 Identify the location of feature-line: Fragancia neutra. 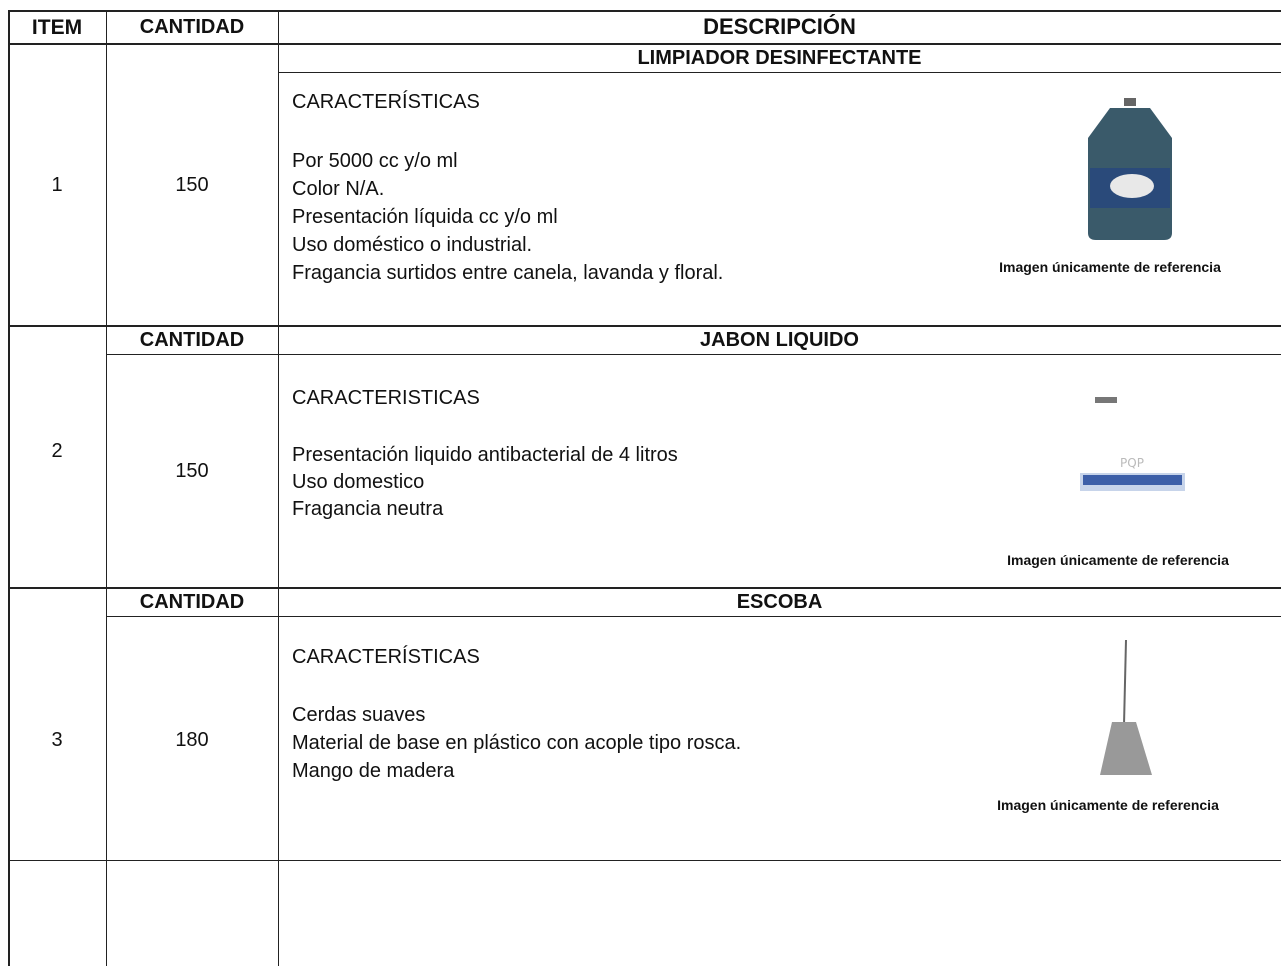
(368, 509).